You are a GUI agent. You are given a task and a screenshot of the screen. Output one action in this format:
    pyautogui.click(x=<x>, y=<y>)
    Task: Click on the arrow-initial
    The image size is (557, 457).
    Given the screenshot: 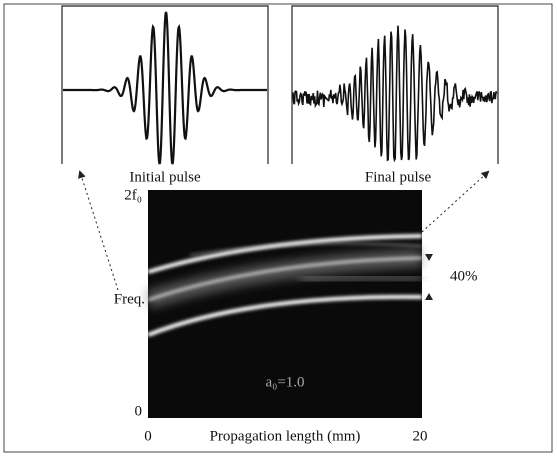 What is the action you would take?
    pyautogui.click(x=98, y=230)
    